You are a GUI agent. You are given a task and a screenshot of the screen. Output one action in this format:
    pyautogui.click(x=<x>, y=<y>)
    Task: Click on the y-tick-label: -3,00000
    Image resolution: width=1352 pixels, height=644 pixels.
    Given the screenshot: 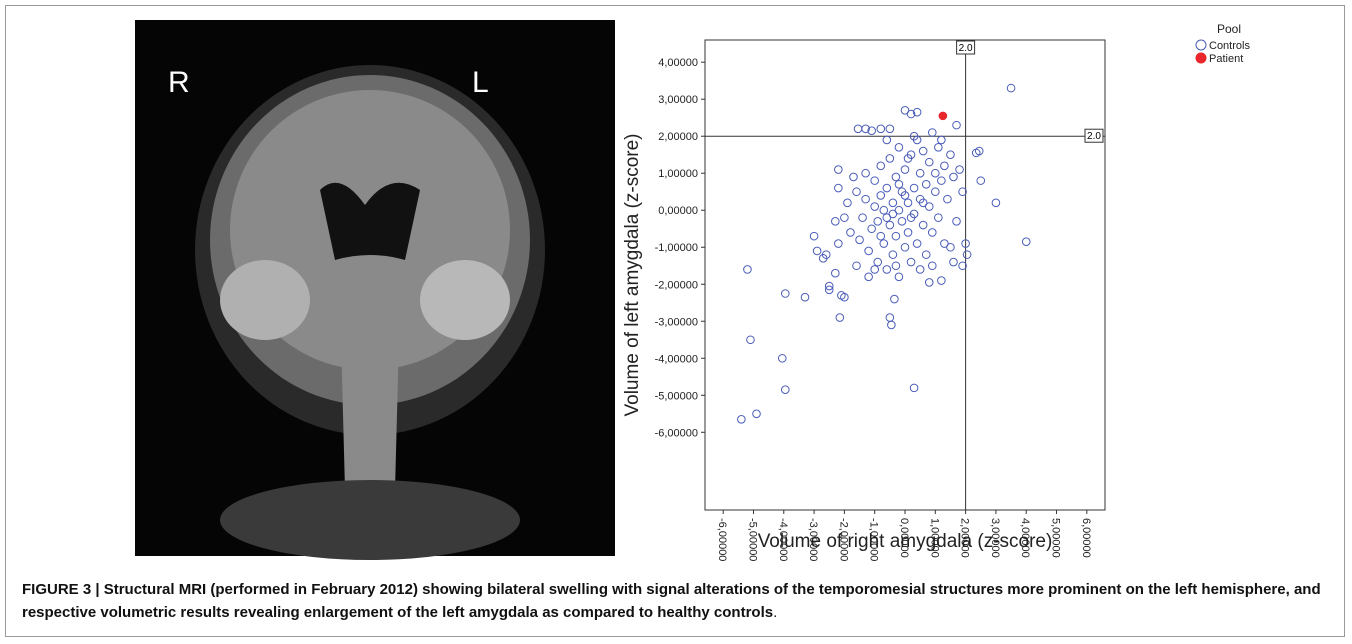 What is the action you would take?
    pyautogui.click(x=676, y=322)
    